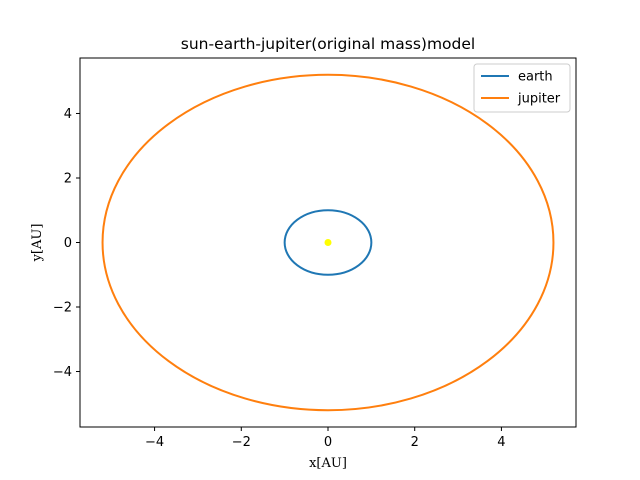 This screenshot has width=640, height=480. Describe the element at coordinates (68, 178) in the screenshot. I see `y-tick-label: 2` at that location.